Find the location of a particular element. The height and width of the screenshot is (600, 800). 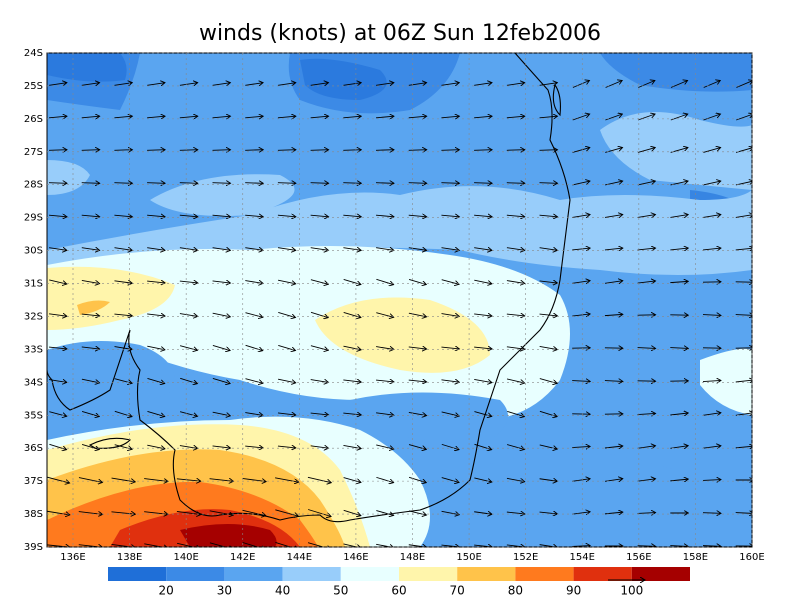

lat-label: 39S is located at coordinates (33, 547).